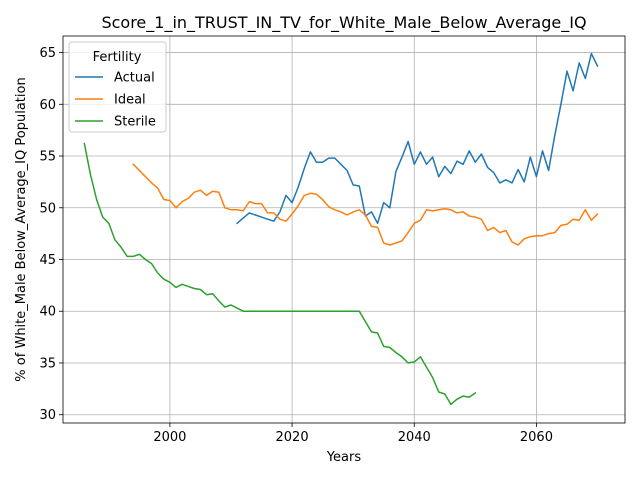 This screenshot has width=640, height=480. What do you see at coordinates (47, 53) in the screenshot?
I see `y-tick-label: 65` at bounding box center [47, 53].